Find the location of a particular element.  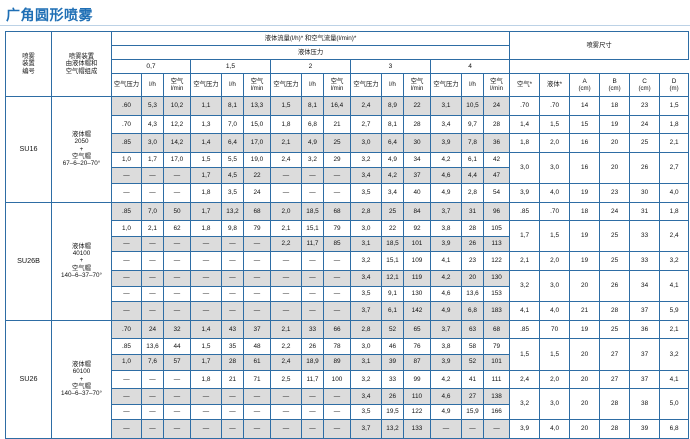

data-cell: 2,5 is located at coordinates (286, 379).